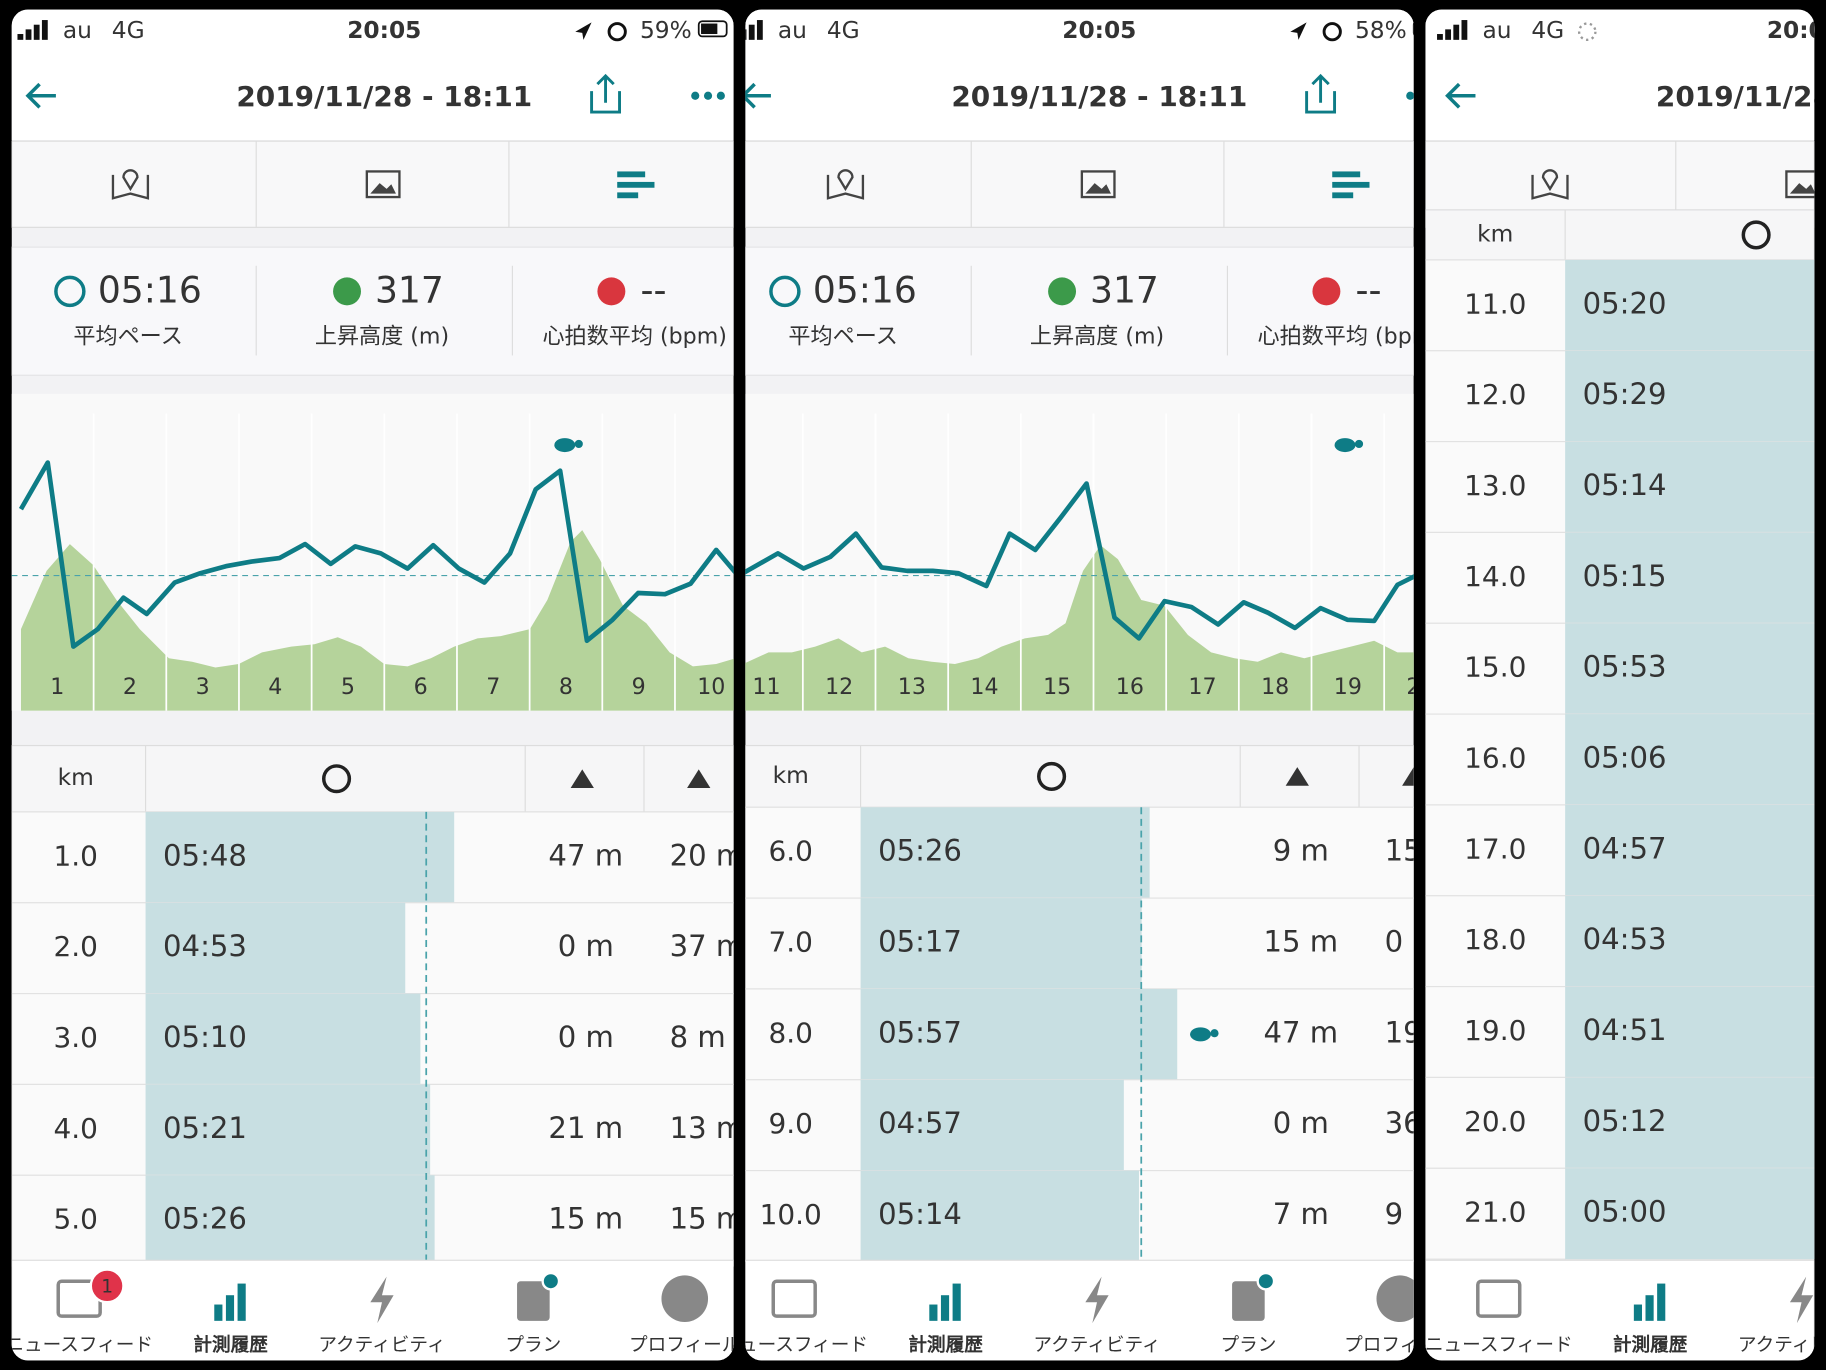 The width and height of the screenshot is (1826, 1370). I want to click on pace-cell: 05:20, so click(1625, 303).